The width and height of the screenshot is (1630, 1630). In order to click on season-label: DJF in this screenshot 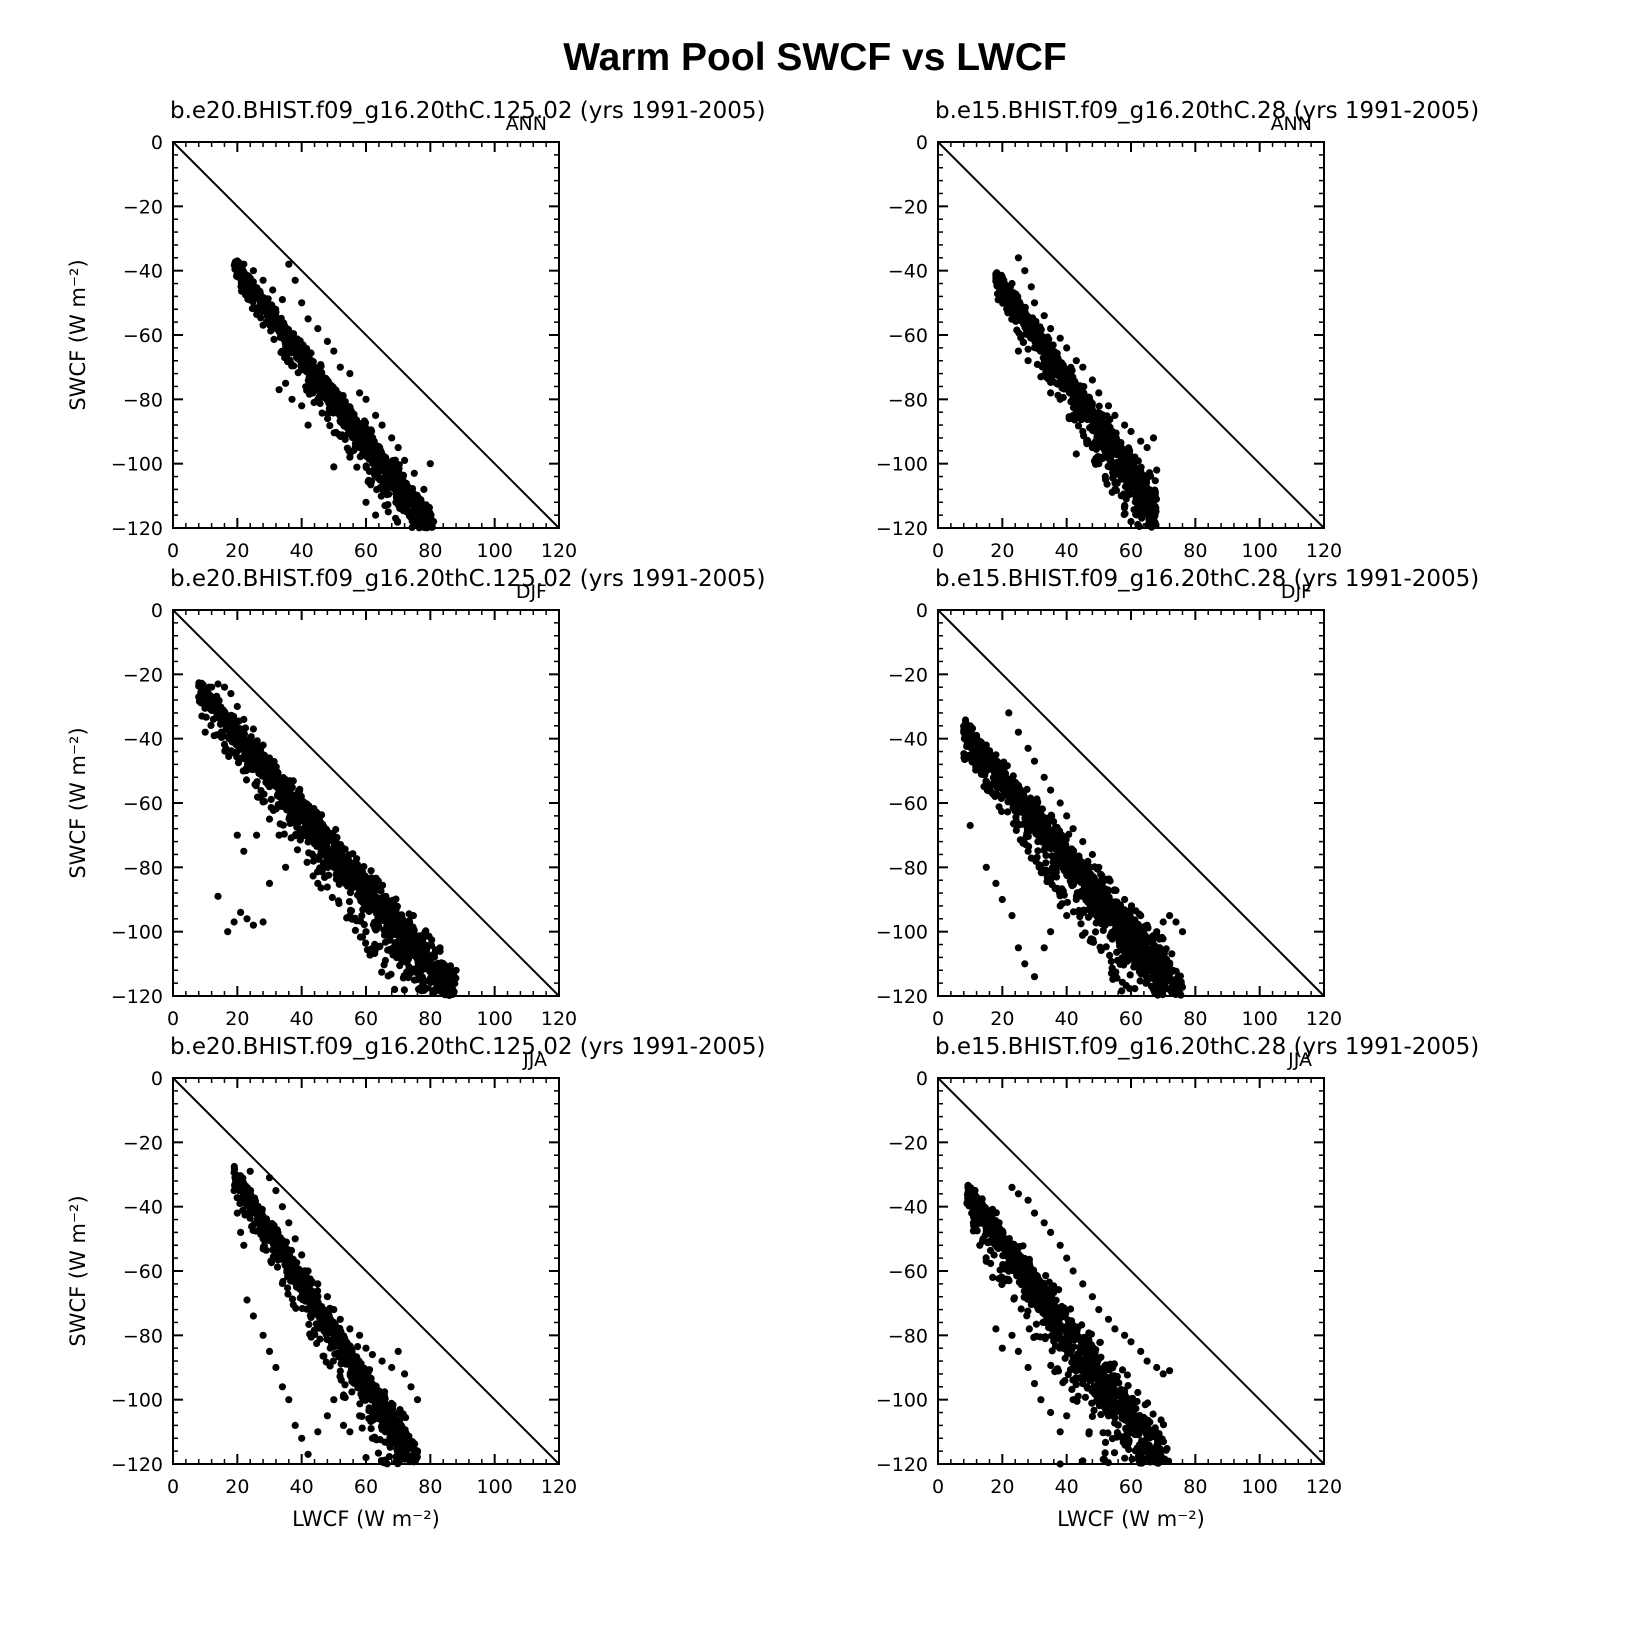, I will do `click(1296, 592)`.